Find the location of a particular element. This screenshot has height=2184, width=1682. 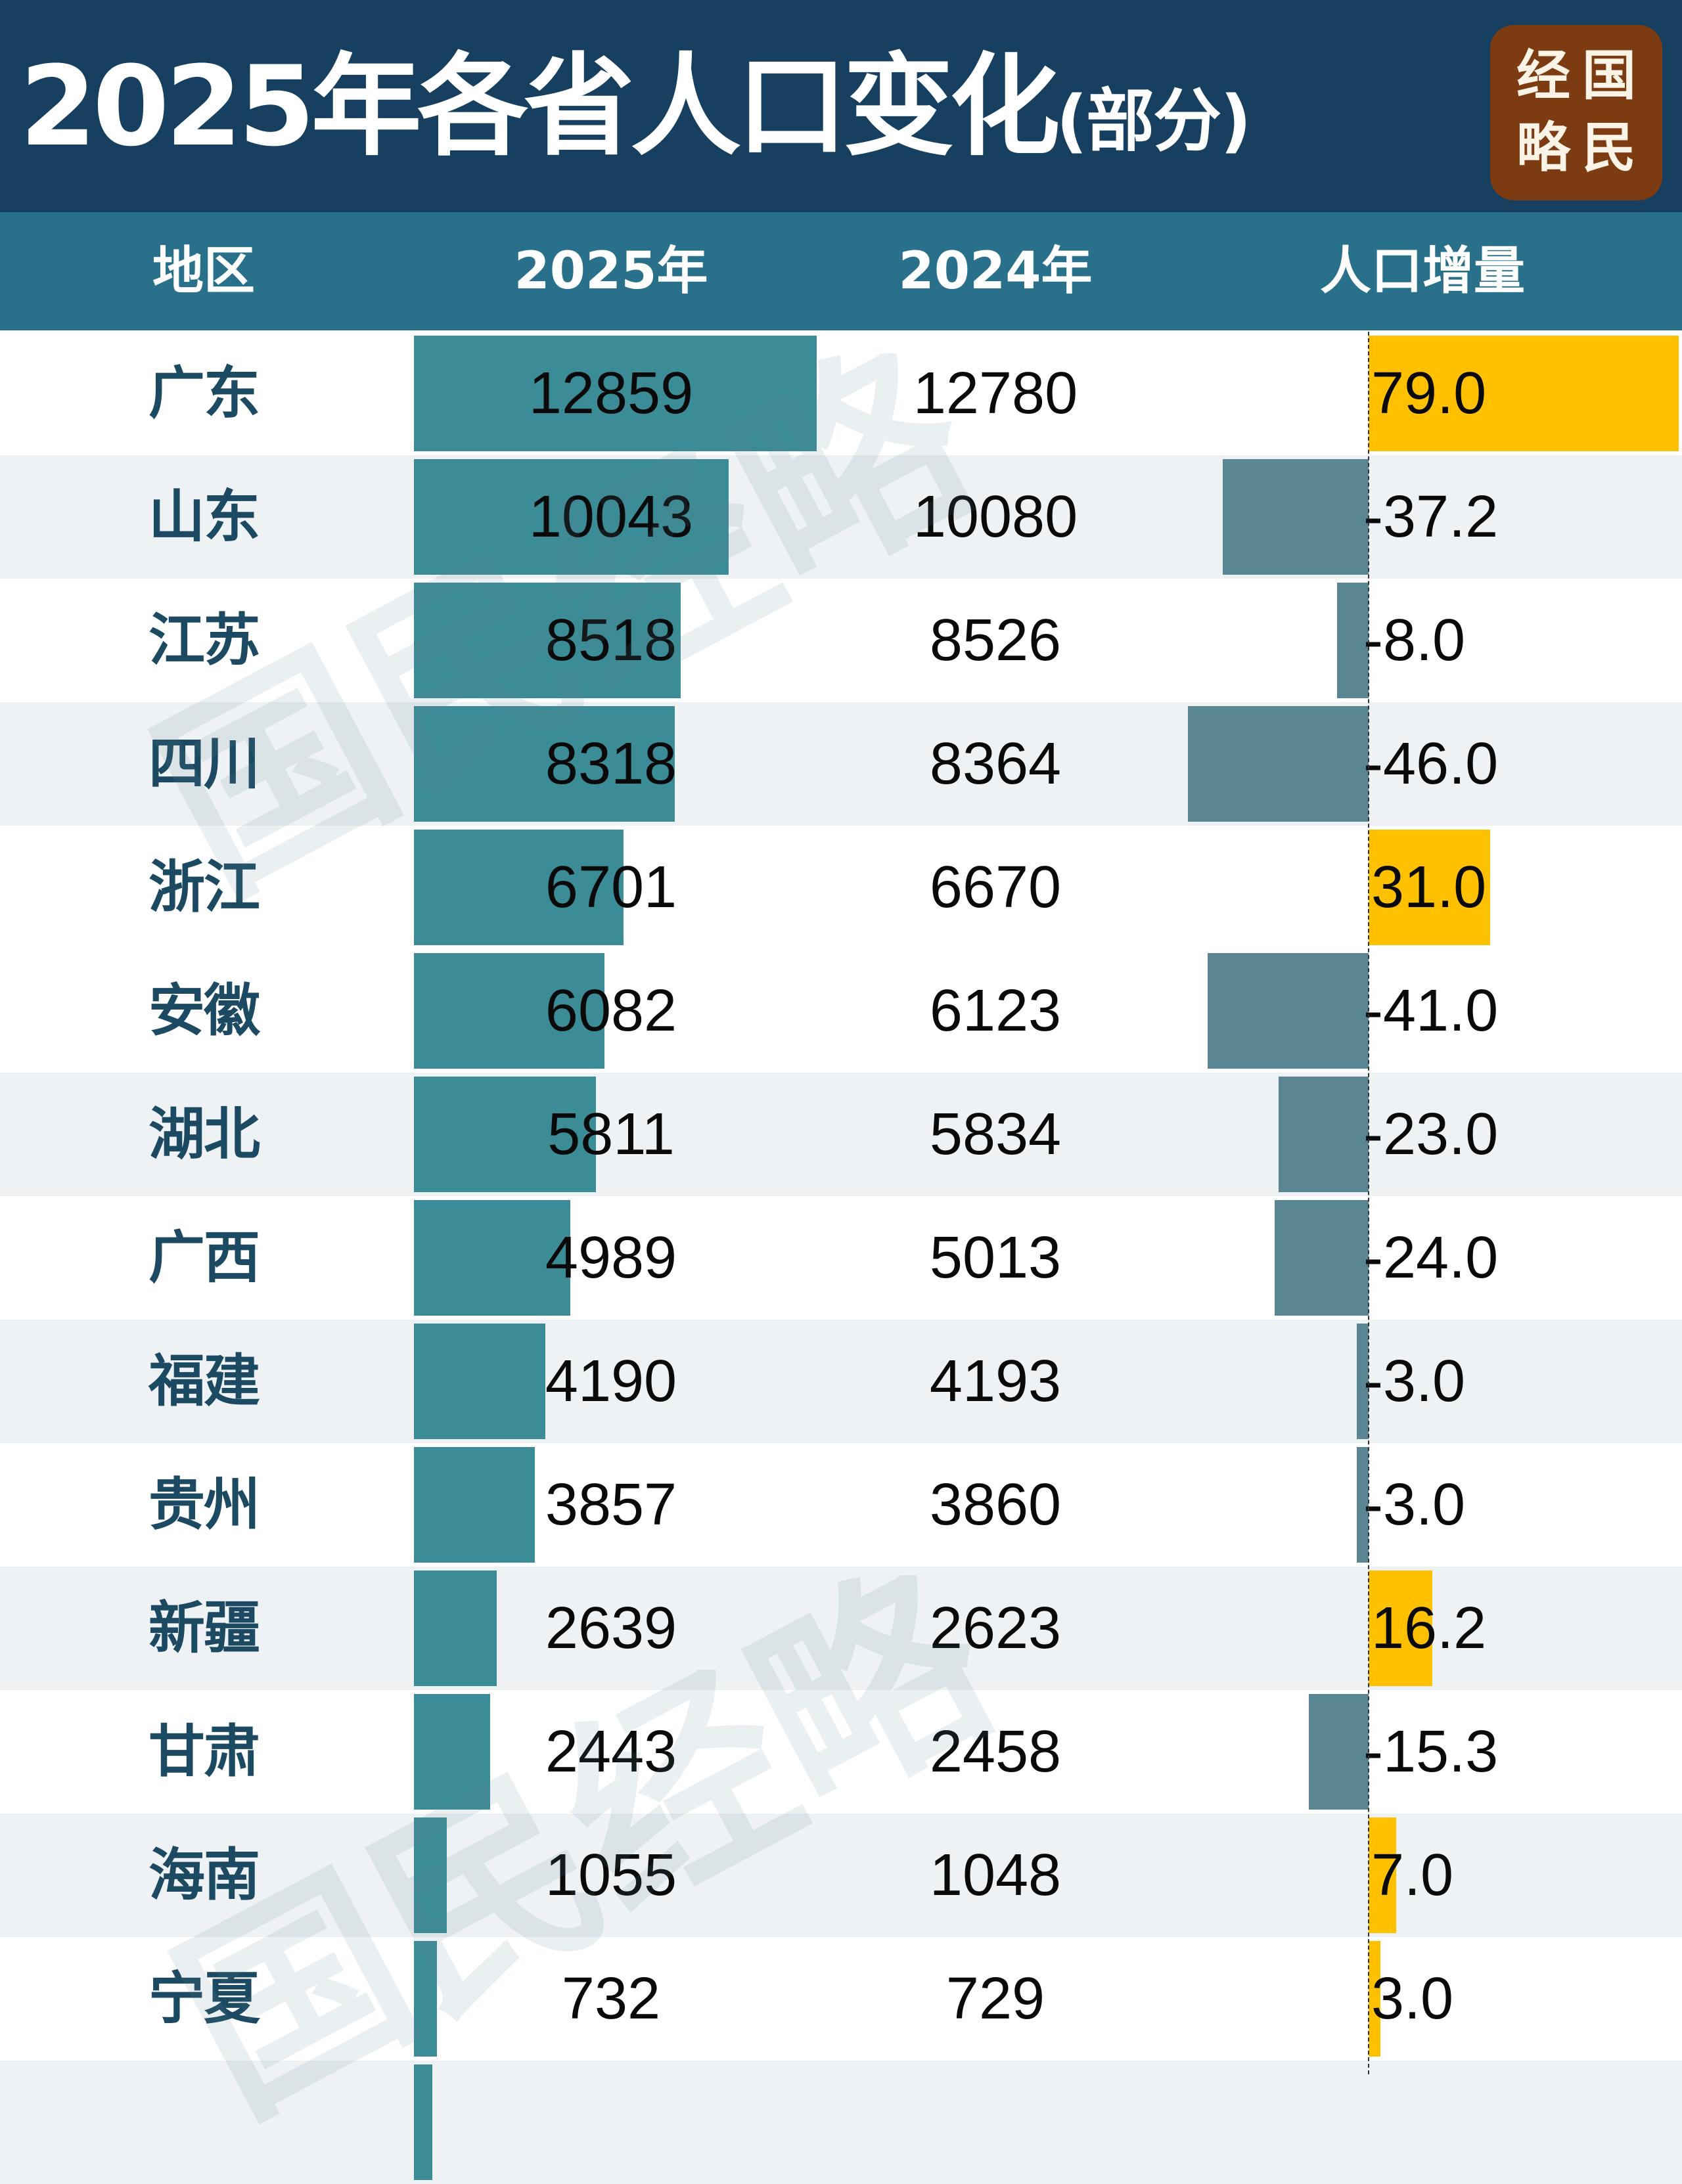

zero-axis-line is located at coordinates (1368, 1203).